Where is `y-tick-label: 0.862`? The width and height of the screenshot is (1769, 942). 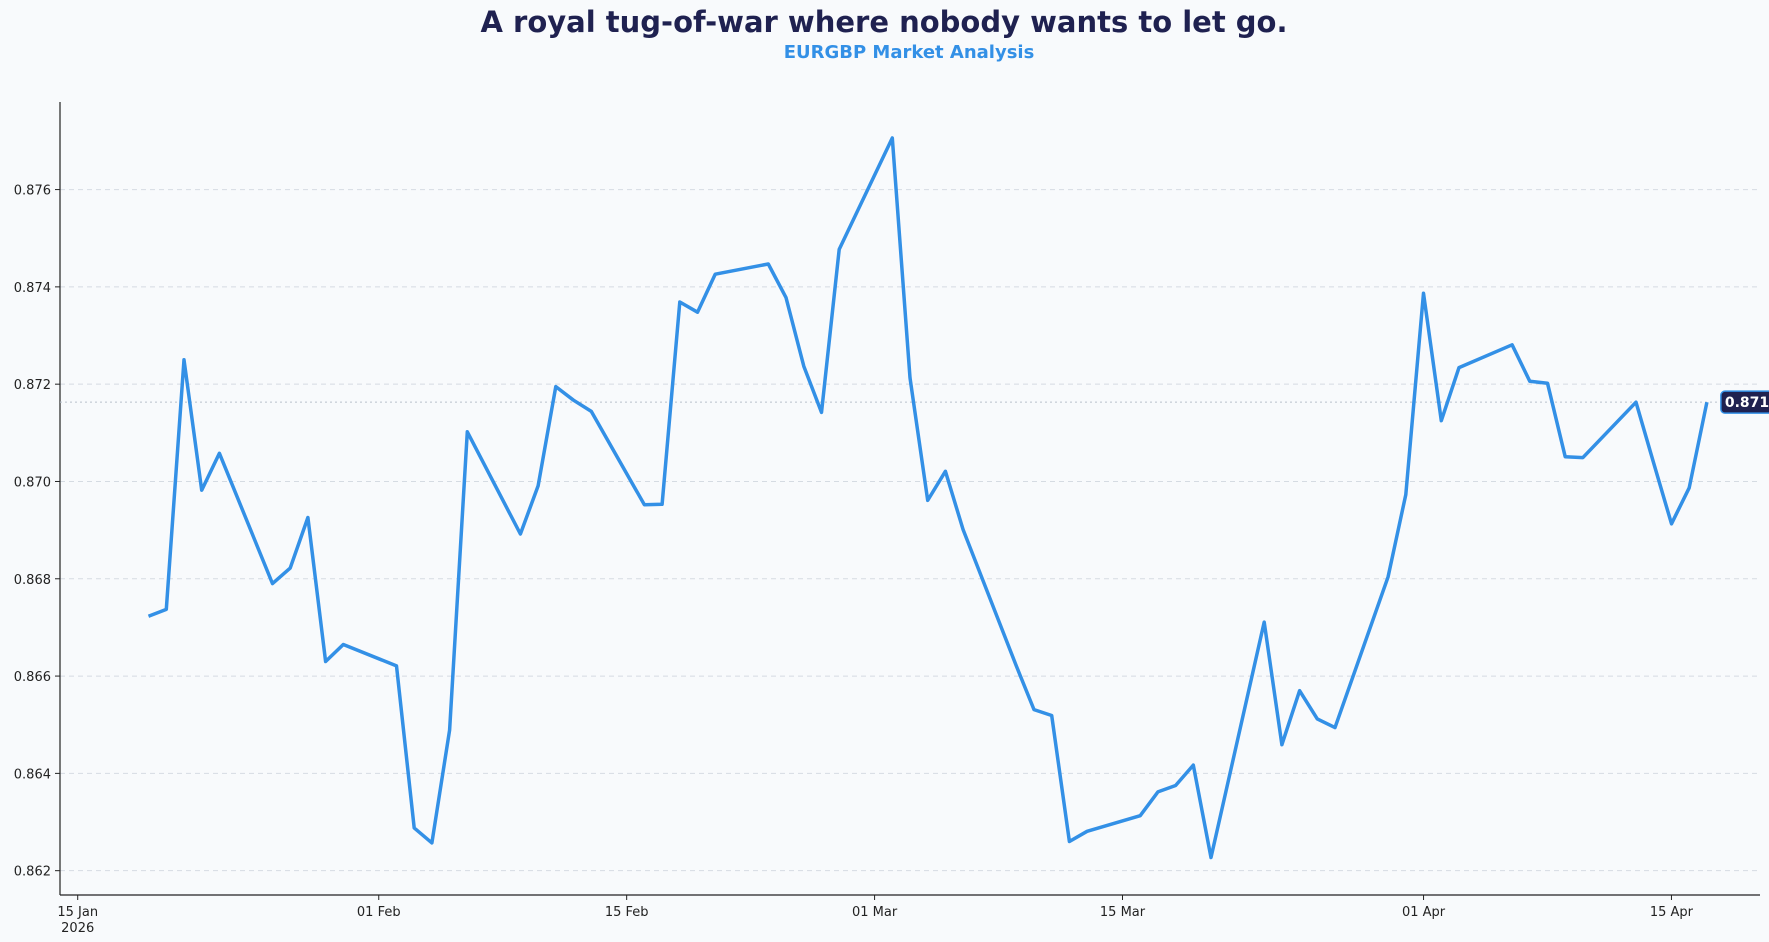
y-tick-label: 0.862 is located at coordinates (32, 872).